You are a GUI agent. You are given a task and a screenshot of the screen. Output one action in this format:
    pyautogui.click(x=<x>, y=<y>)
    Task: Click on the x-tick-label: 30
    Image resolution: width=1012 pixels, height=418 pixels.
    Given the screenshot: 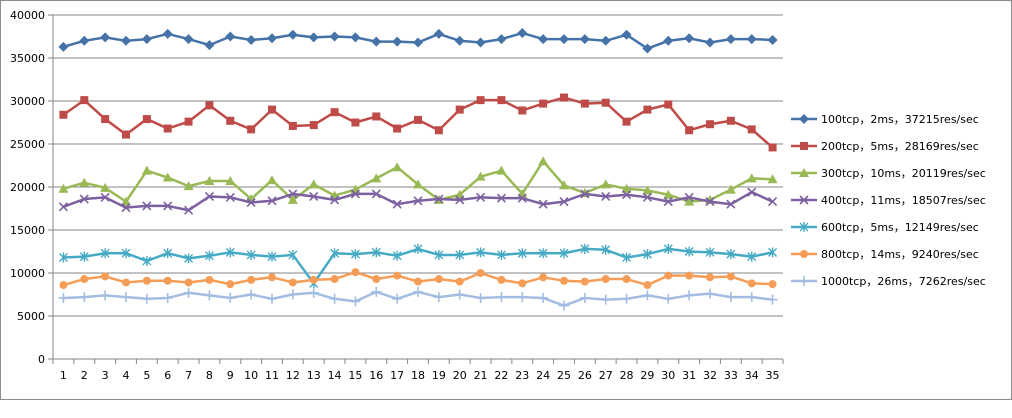 What is the action you would take?
    pyautogui.click(x=668, y=375)
    